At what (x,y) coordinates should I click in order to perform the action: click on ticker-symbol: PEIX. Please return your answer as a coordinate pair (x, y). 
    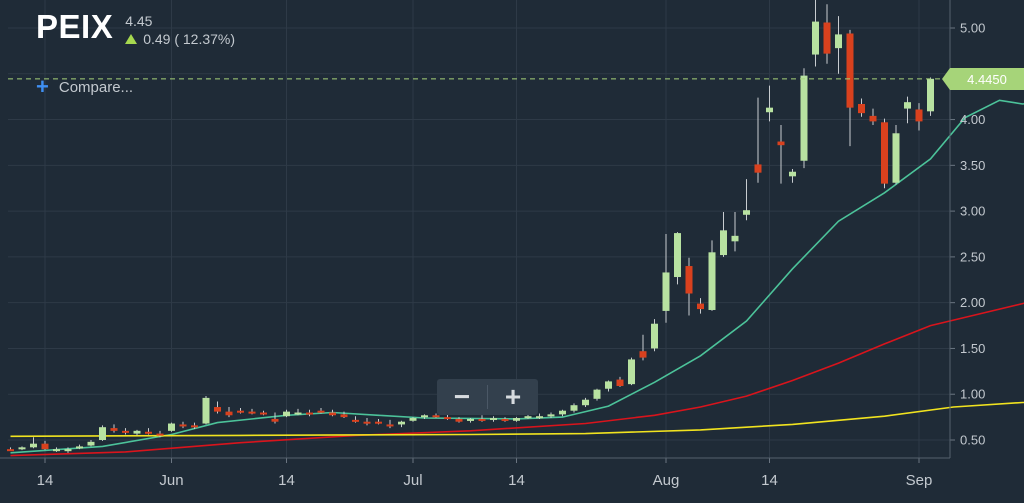
    Looking at the image, I should click on (75, 26).